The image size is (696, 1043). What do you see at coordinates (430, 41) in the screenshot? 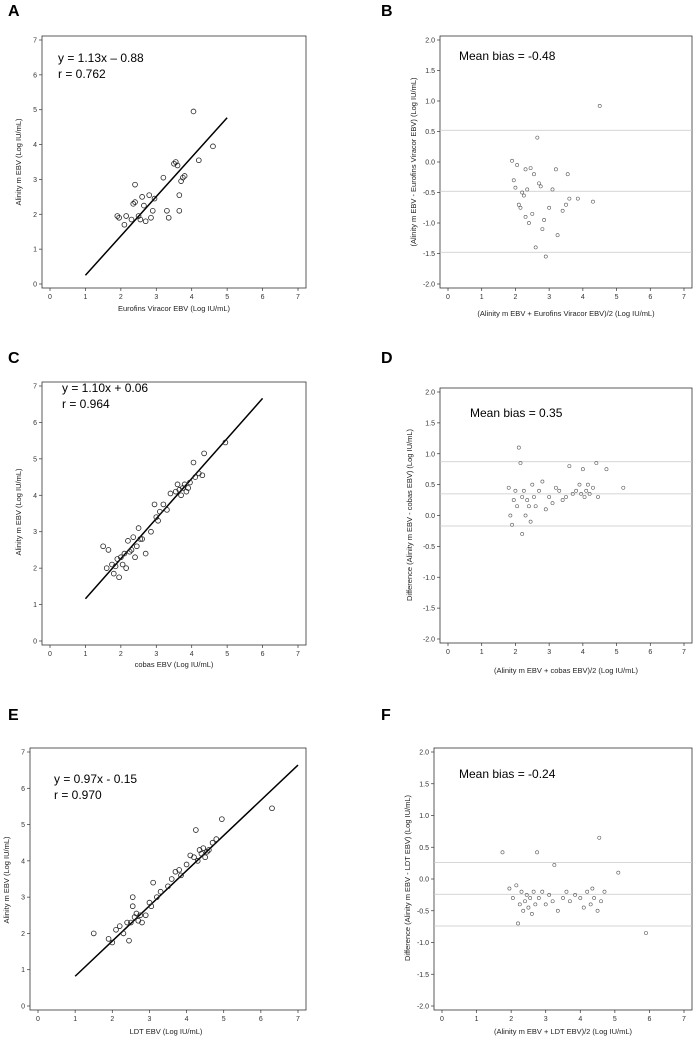
I see `y-tick-label: 2.0` at bounding box center [430, 41].